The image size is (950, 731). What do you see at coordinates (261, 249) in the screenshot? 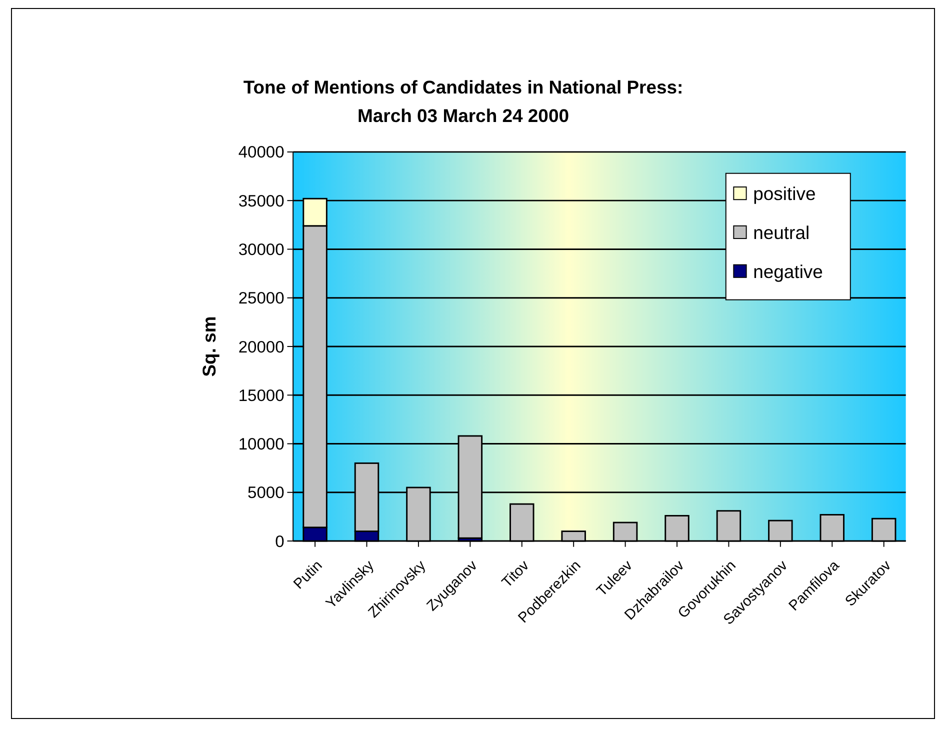
I see `y-tick-label: 30000` at bounding box center [261, 249].